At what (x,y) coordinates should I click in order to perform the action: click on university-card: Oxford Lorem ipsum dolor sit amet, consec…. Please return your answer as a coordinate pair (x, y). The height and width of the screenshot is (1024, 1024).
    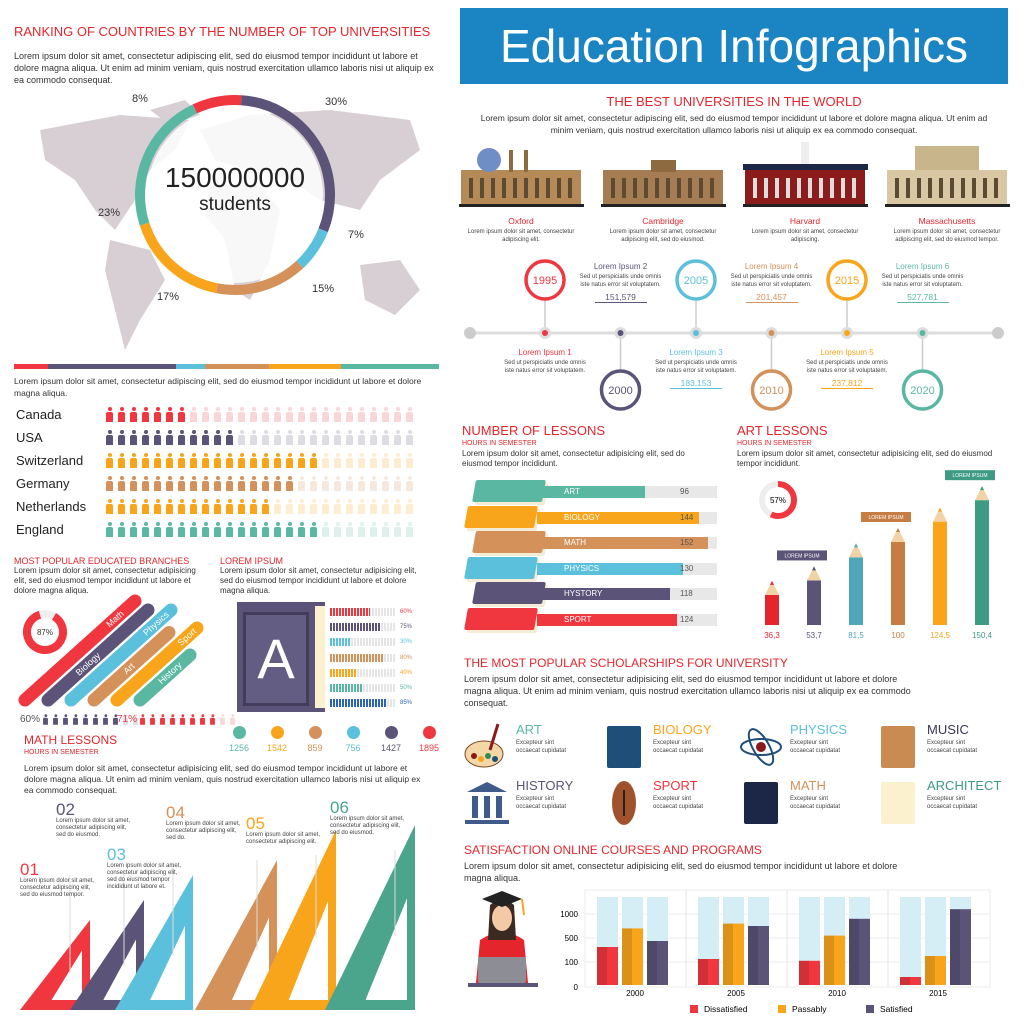
    Looking at the image, I should click on (521, 192).